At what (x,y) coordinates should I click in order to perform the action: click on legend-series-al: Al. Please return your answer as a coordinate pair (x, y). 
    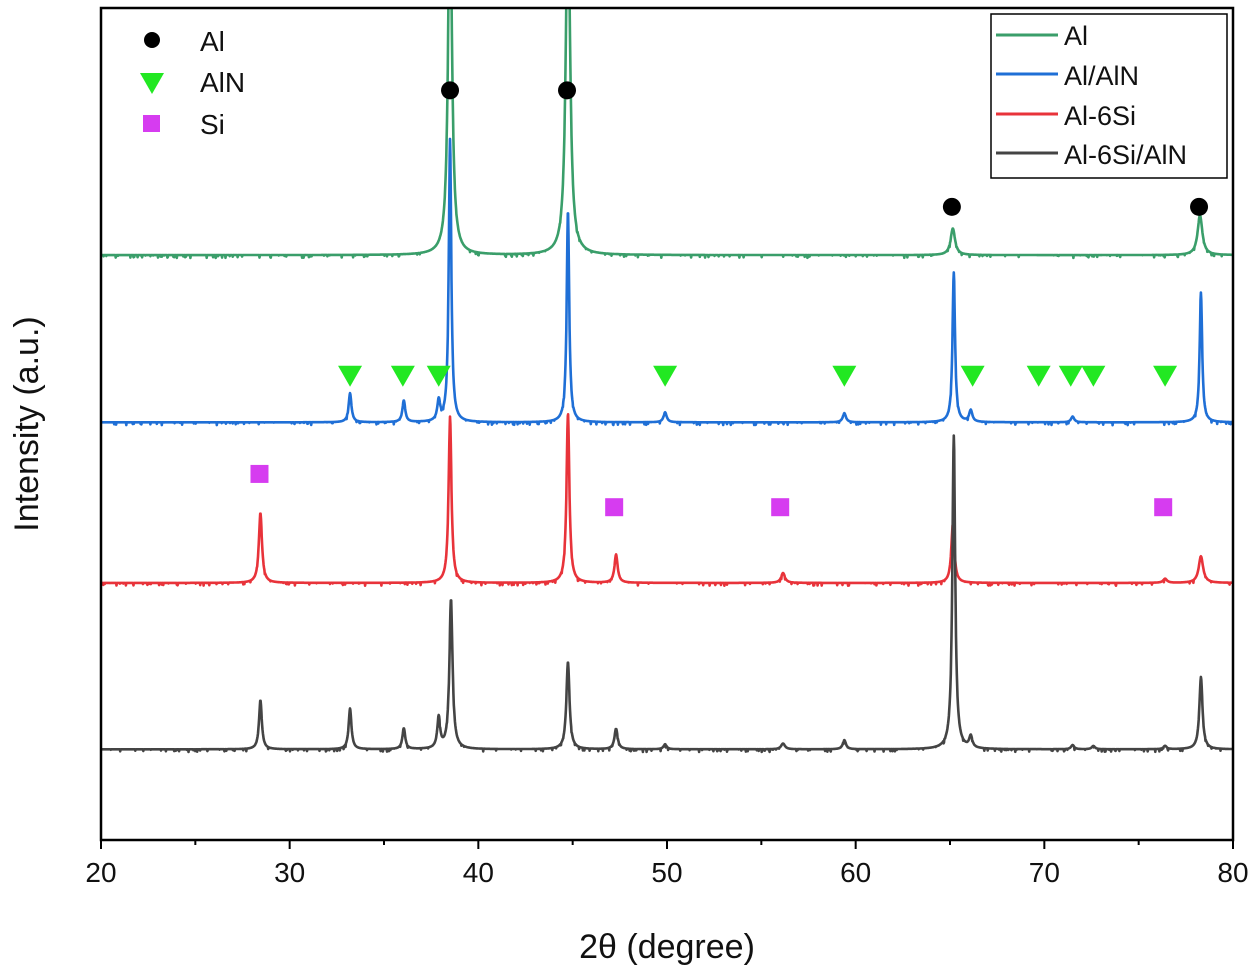
    Looking at the image, I should click on (1076, 36).